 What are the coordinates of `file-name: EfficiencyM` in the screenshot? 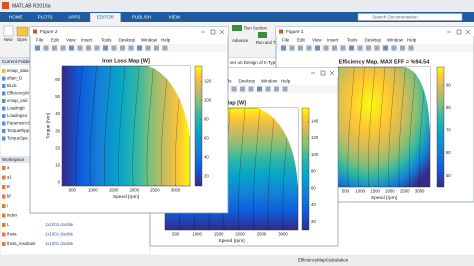 It's located at (18, 93).